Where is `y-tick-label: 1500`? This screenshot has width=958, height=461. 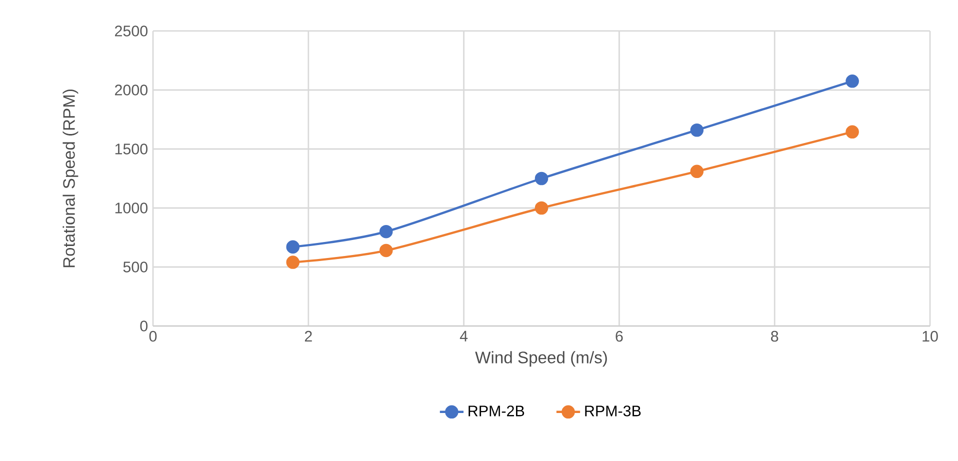
y-tick-label: 1500 is located at coordinates (131, 149).